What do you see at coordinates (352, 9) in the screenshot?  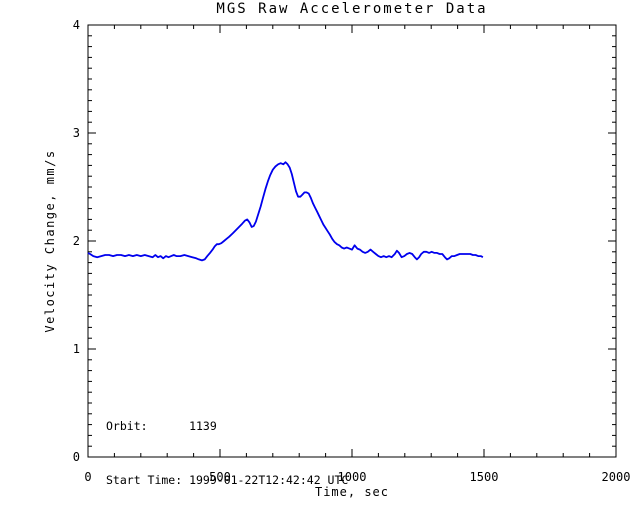 I see `chart-title: MGS Raw Accelerometer Data` at bounding box center [352, 9].